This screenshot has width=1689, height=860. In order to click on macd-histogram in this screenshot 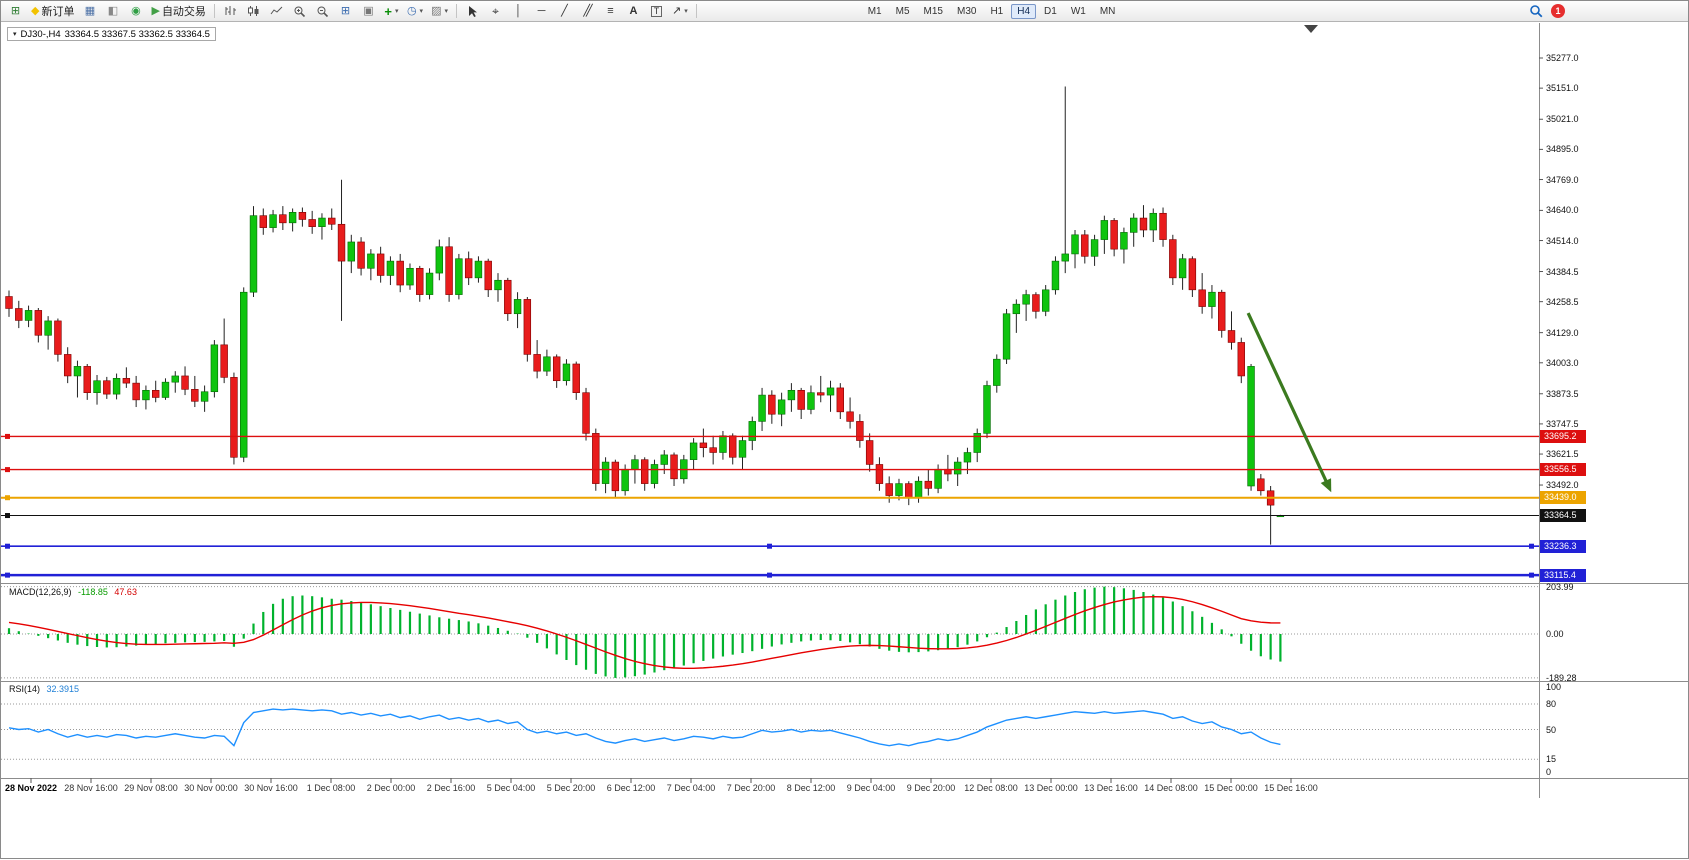, I will do `click(644, 632)`.